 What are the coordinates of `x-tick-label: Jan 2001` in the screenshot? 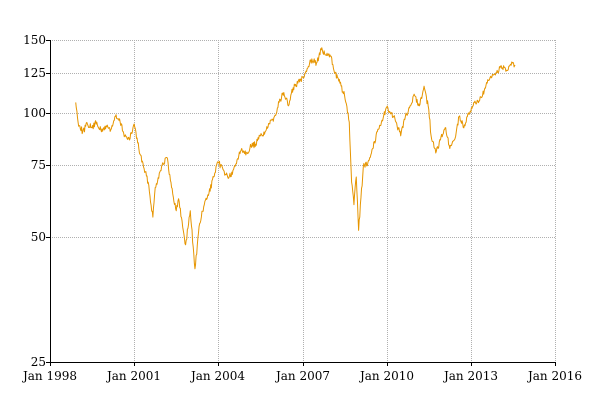 It's located at (133, 376).